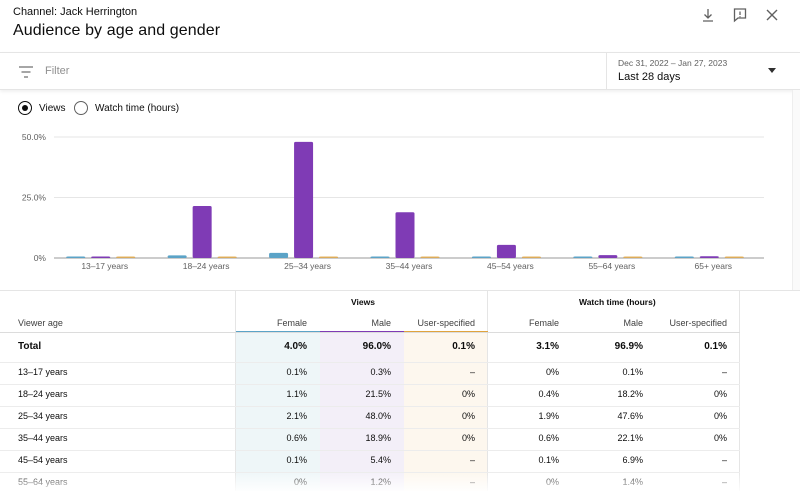 This screenshot has height=491, width=800. Describe the element at coordinates (295, 346) in the screenshot. I see `table-cell: 4.0%` at that location.